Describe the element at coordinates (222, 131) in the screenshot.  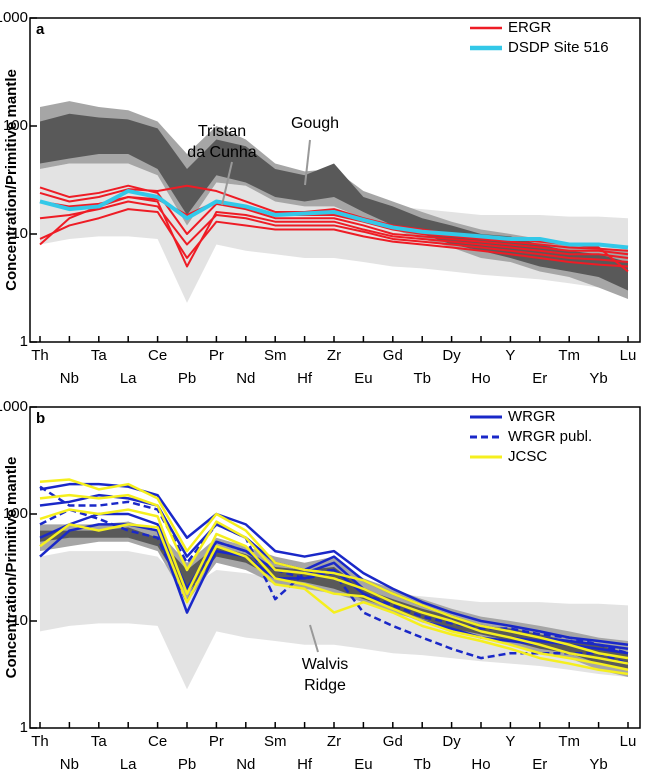
I see `annotation: Tristan` at that location.